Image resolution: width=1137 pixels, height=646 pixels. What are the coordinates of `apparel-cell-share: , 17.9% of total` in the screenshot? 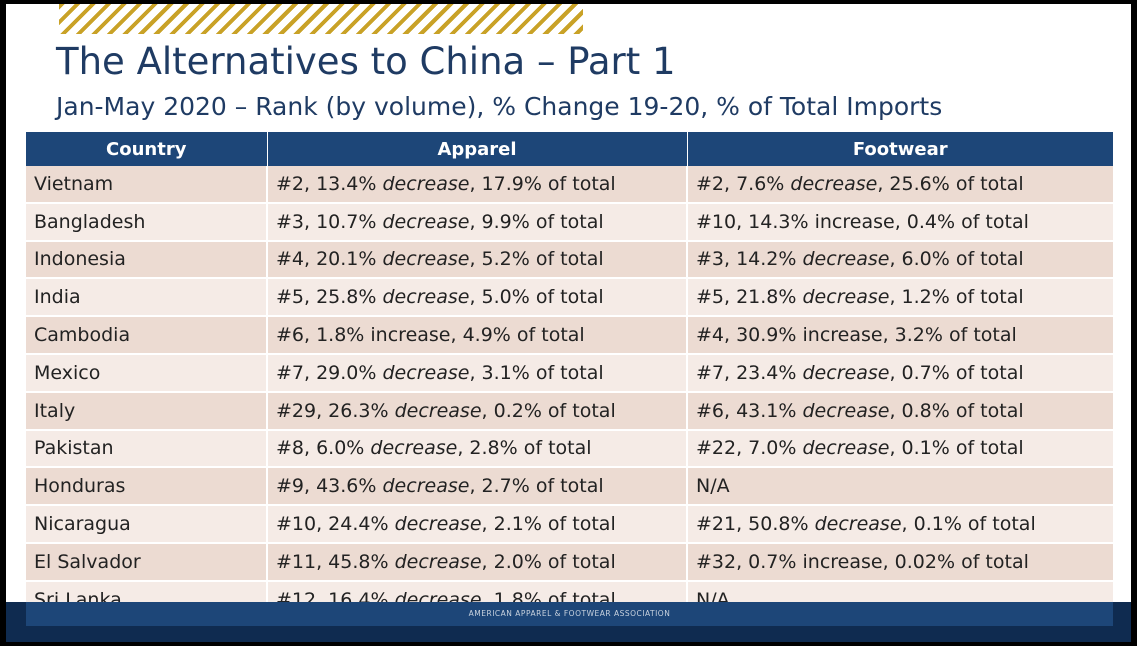 It's located at (542, 183).